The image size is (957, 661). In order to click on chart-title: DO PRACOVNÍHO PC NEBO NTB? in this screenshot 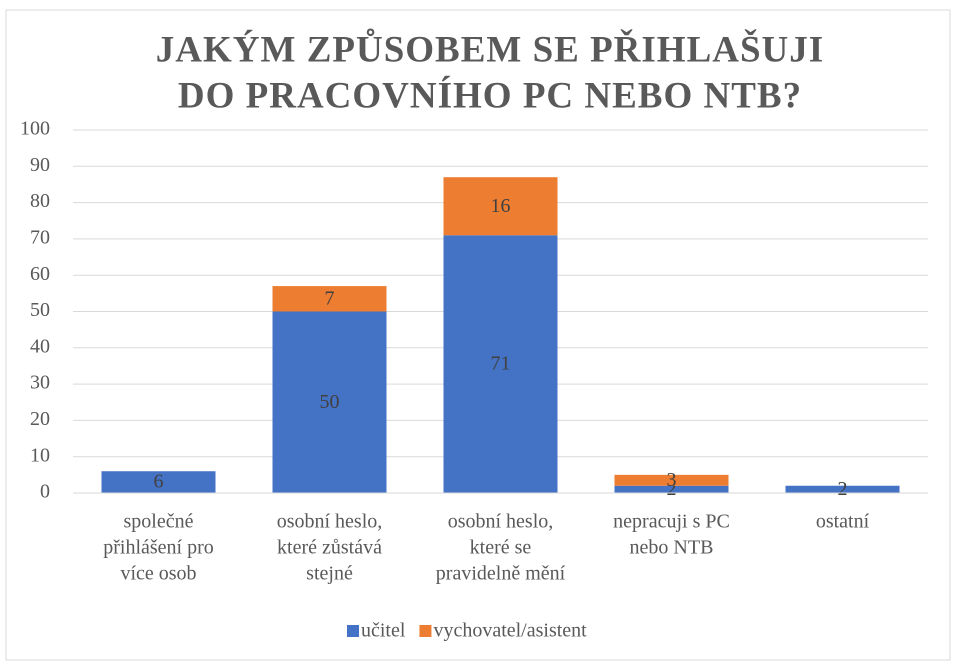, I will do `click(490, 95)`.